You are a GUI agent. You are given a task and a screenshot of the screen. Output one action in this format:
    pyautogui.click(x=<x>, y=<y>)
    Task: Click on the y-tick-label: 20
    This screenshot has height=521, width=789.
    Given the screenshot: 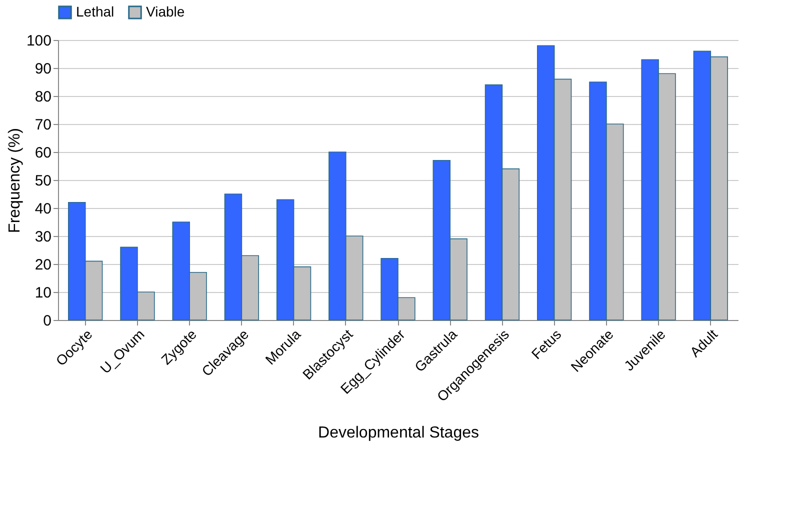 What is the action you would take?
    pyautogui.click(x=43, y=265)
    